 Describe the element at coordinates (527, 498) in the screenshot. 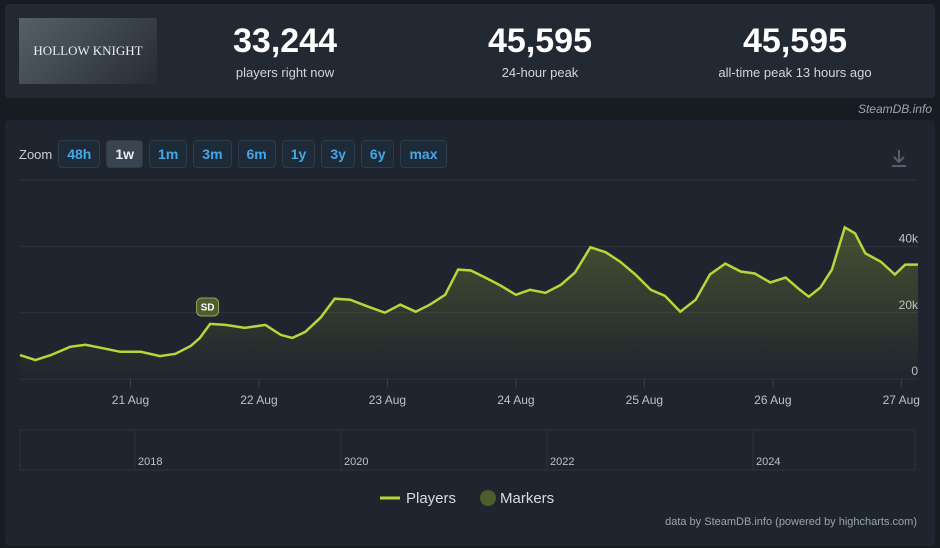

I see `legend-label: Markers` at that location.